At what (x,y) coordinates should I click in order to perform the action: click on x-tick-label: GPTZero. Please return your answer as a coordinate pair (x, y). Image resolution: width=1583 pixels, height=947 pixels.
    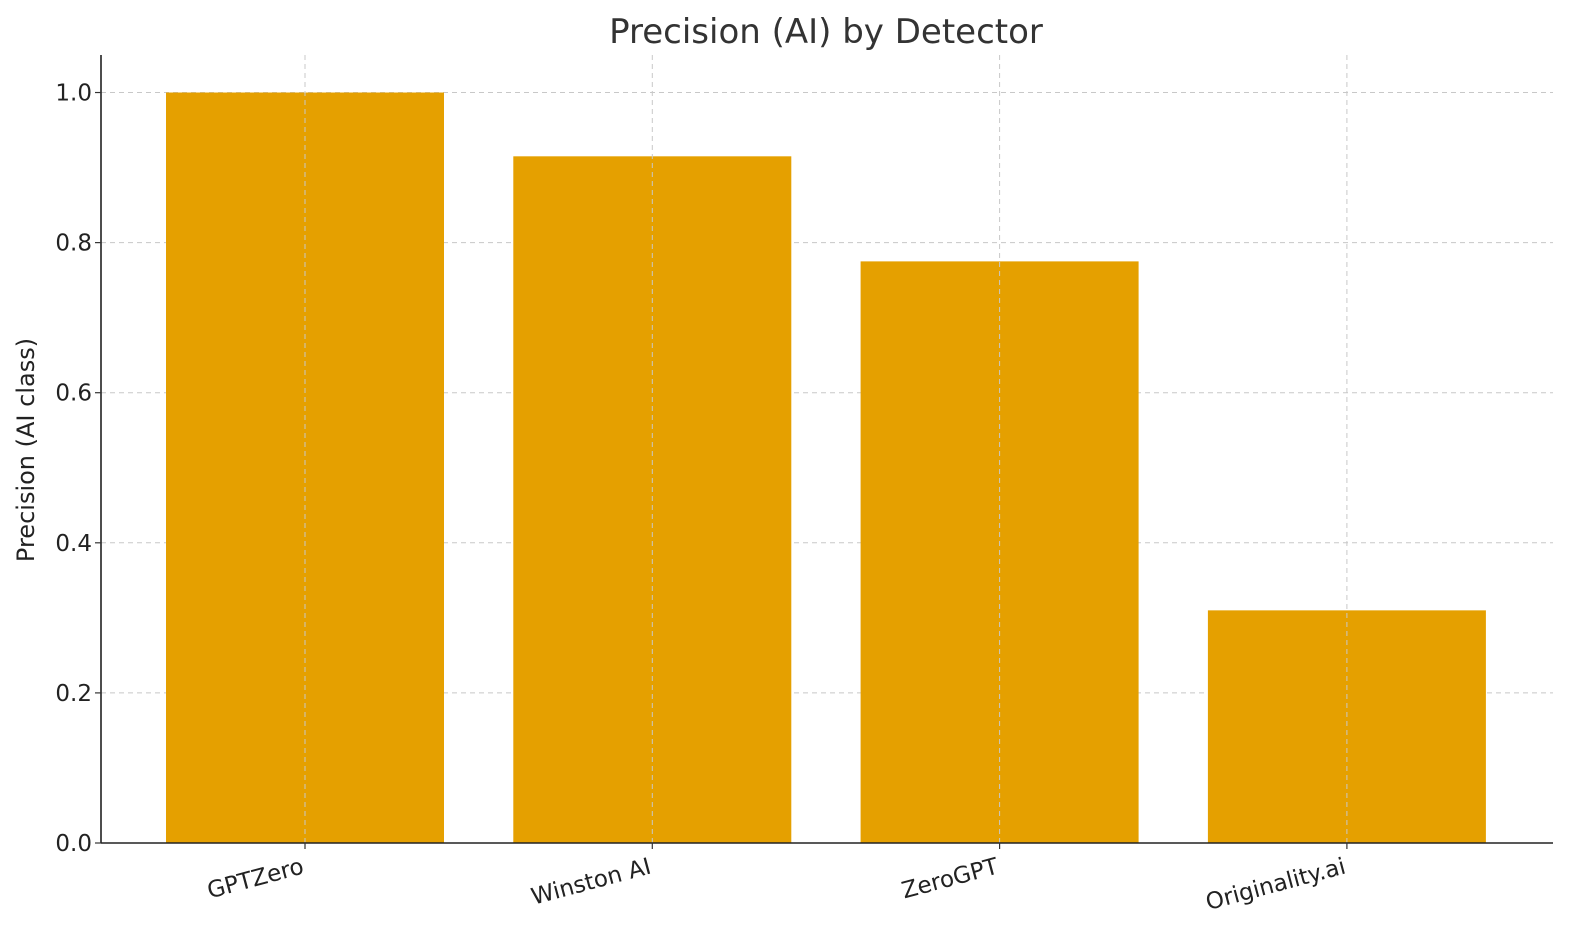
    Looking at the image, I should click on (256, 879).